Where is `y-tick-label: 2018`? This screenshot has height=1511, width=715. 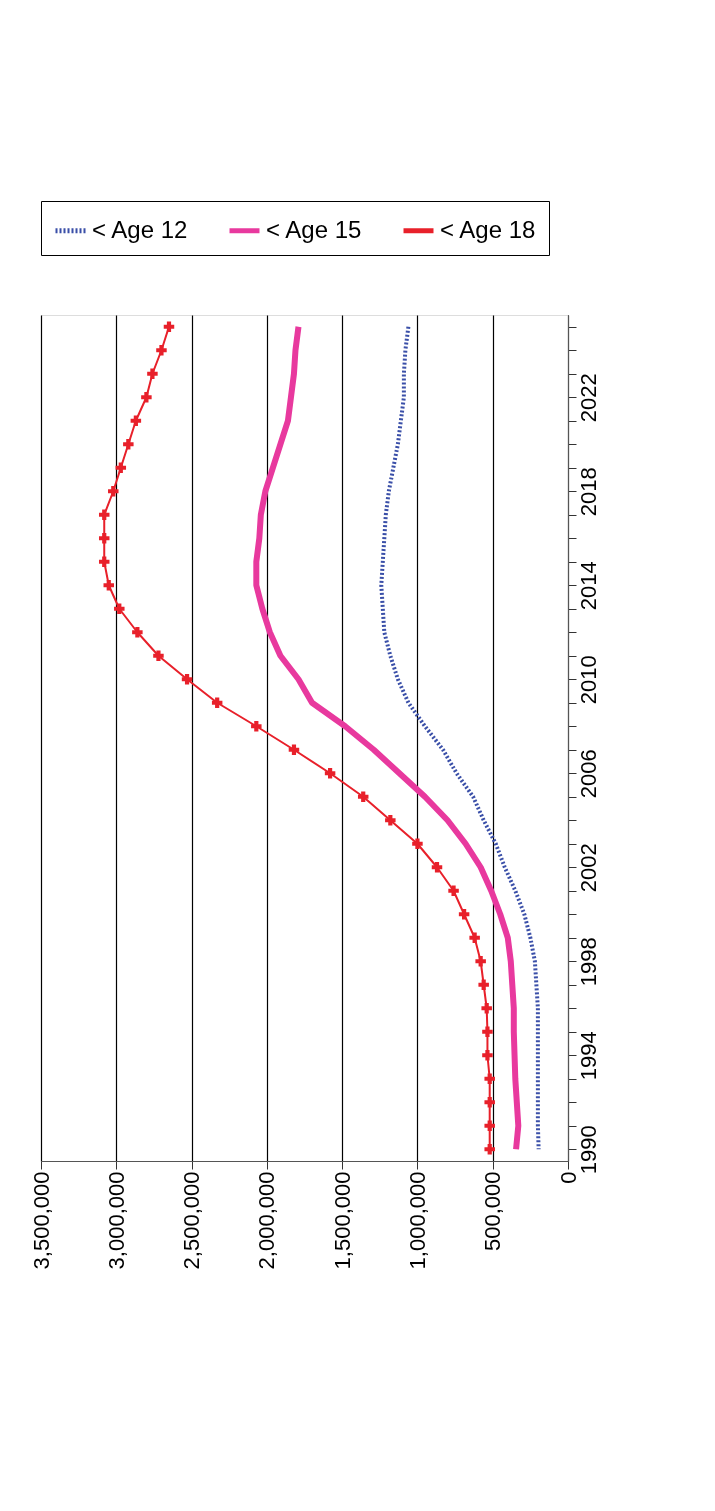
y-tick-label: 2018 is located at coordinates (588, 492).